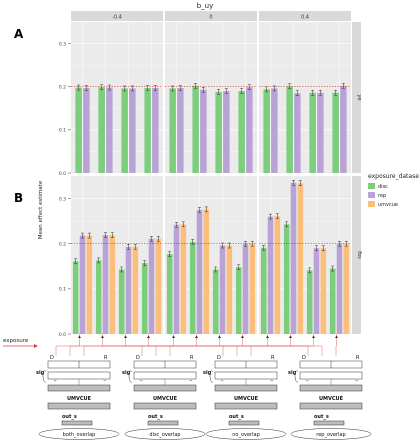 The width and height of the screenshot is (419, 440). I want to click on bar-rep-r0c0g1, so click(109, 130).